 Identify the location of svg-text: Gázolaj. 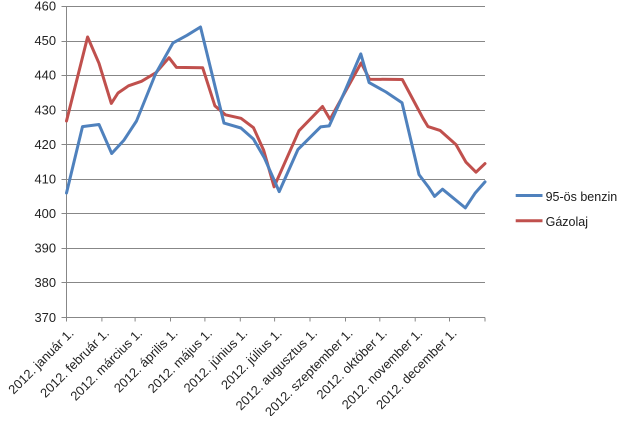
(567, 222).